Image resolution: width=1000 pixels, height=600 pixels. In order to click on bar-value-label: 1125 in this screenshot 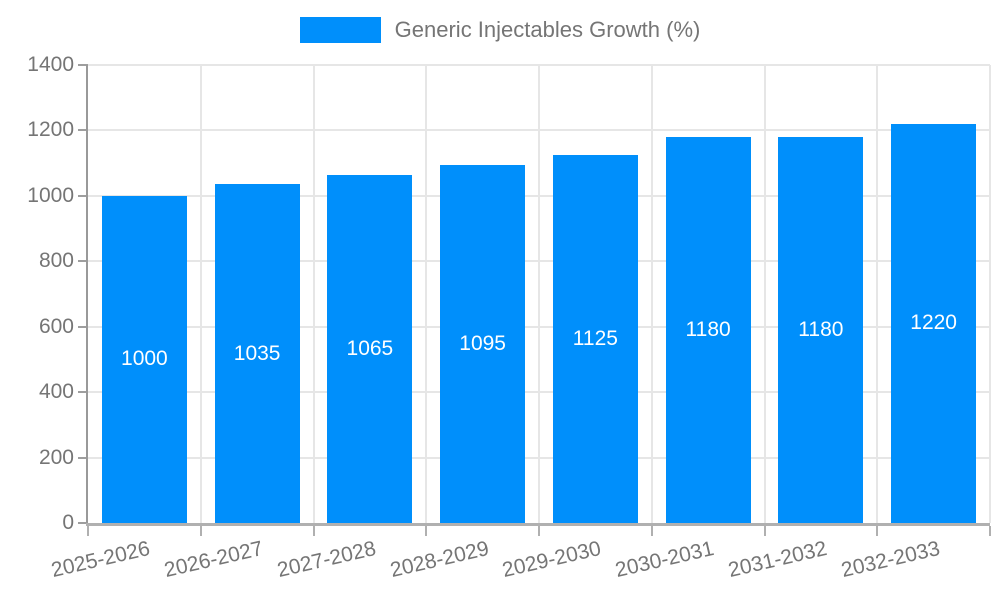, I will do `click(595, 338)`.